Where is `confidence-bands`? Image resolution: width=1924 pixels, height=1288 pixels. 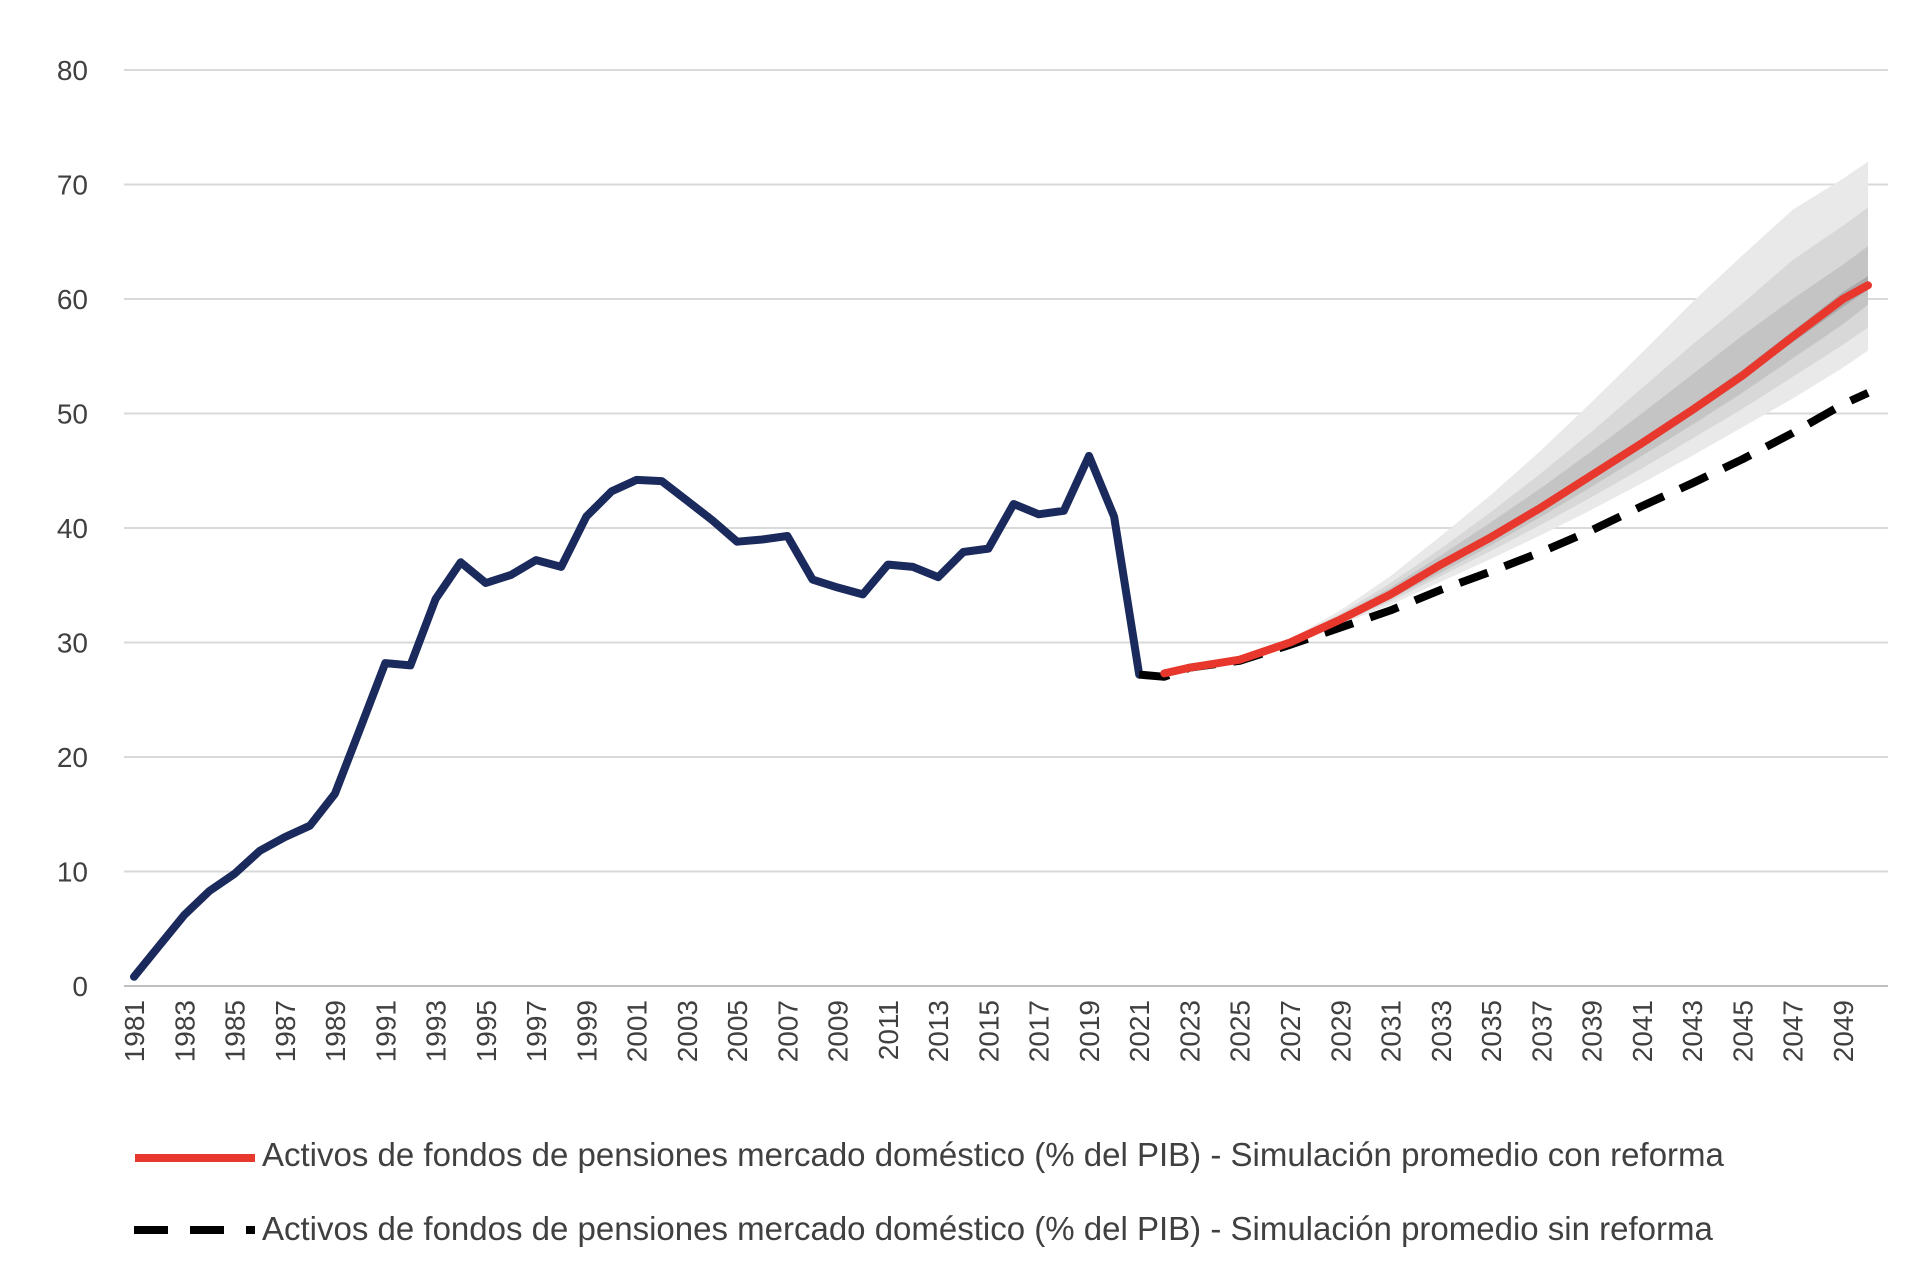 confidence-bands is located at coordinates (1528, 414).